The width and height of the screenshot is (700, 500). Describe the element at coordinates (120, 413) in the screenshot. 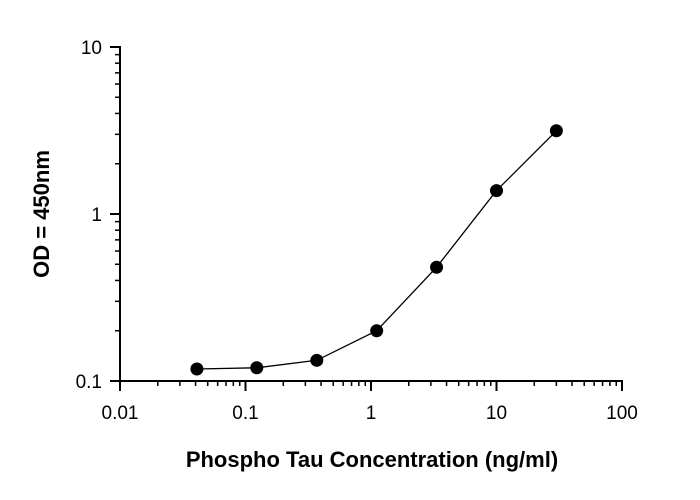

I see `x-tick-label: 0.01` at that location.